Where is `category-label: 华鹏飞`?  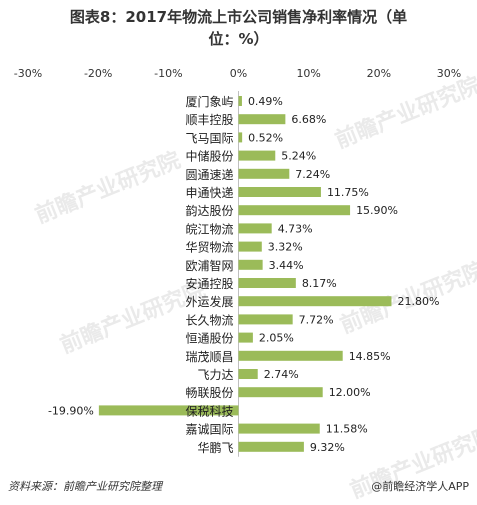 category-label: 华鹏飞 is located at coordinates (215, 448).